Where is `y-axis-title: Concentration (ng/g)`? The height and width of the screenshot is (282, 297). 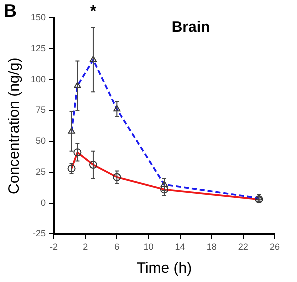
y-axis-title: Concentration (ng/g) is located at coordinates (15, 126).